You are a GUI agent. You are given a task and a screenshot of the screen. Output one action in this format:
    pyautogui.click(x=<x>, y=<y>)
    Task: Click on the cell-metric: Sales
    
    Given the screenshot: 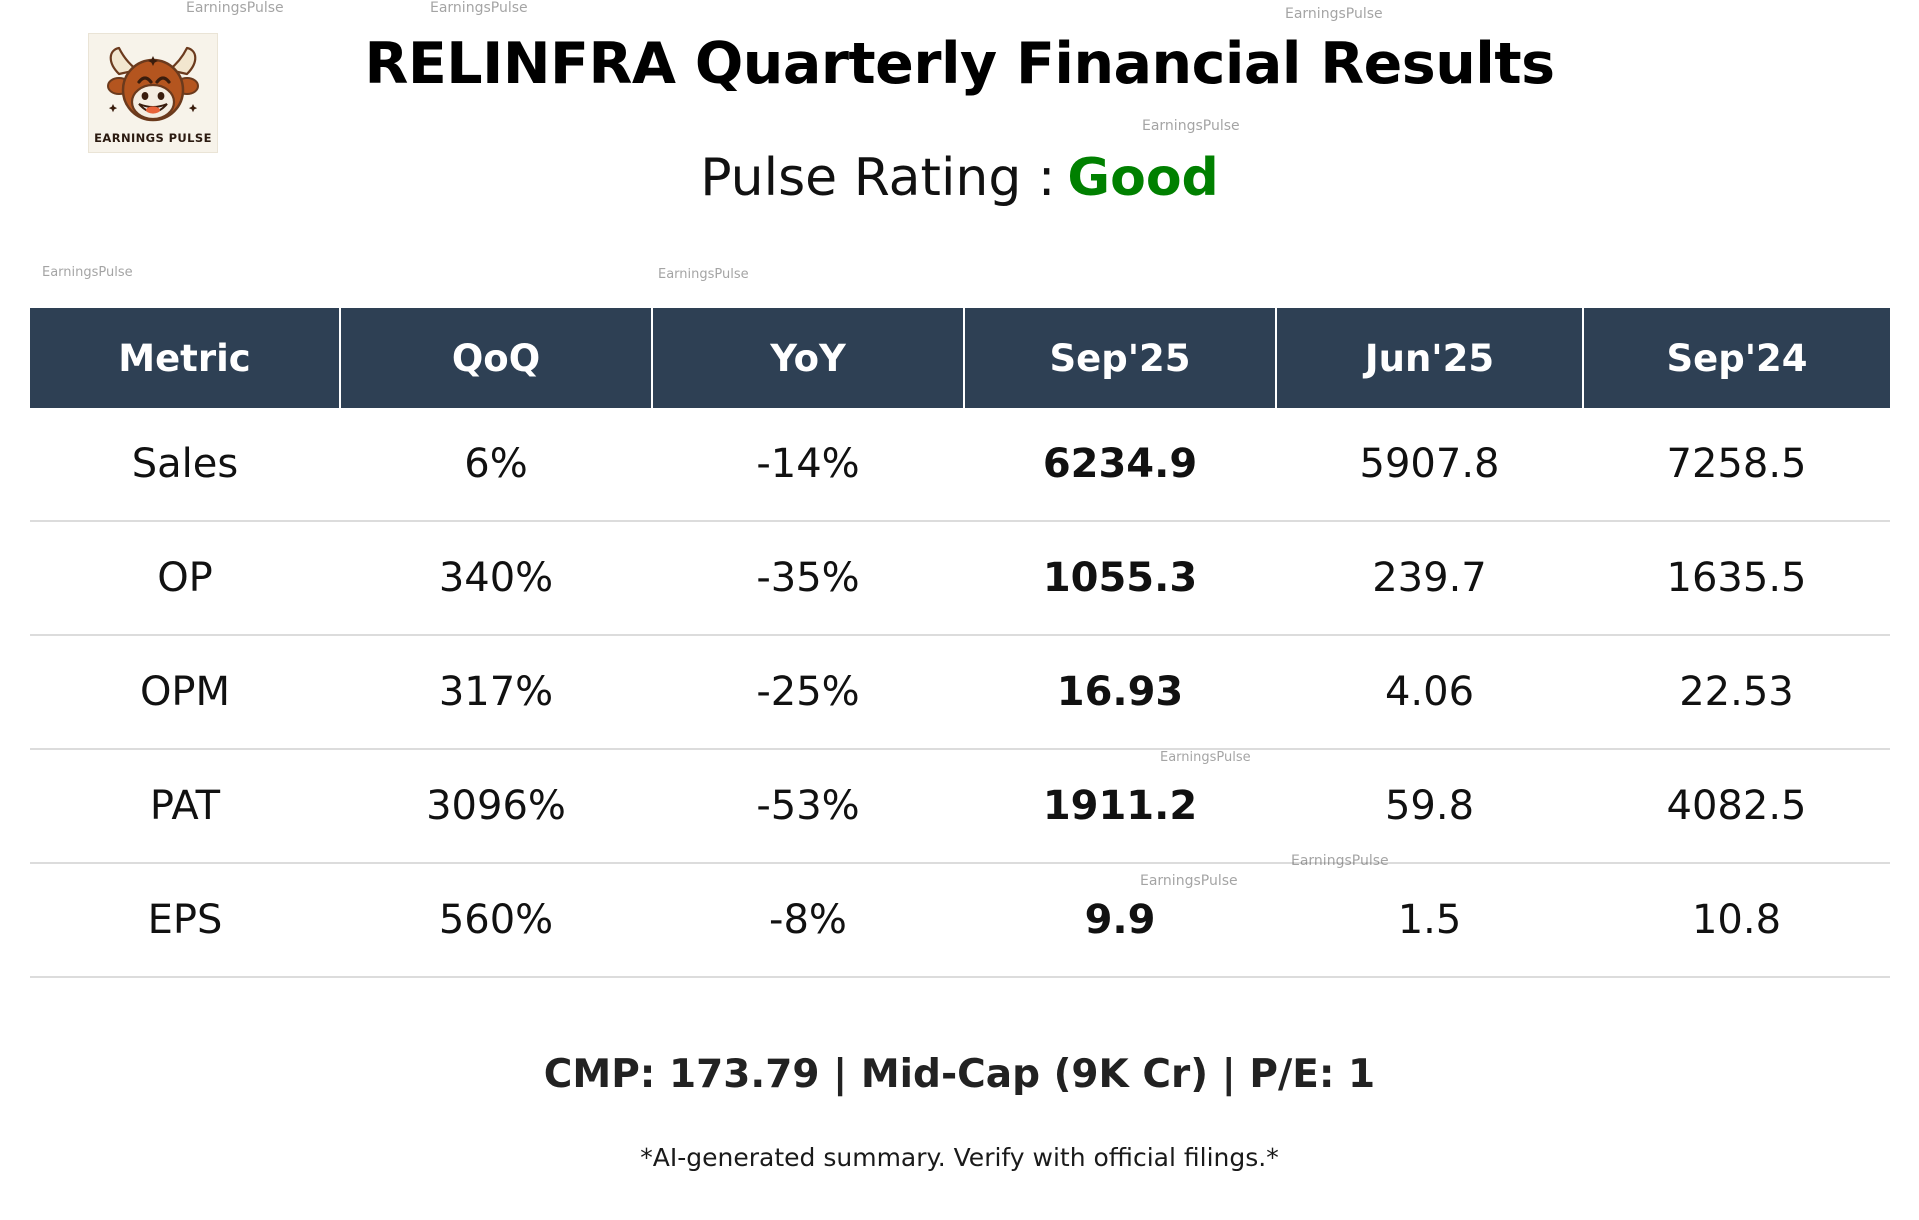 What is the action you would take?
    pyautogui.click(x=185, y=465)
    